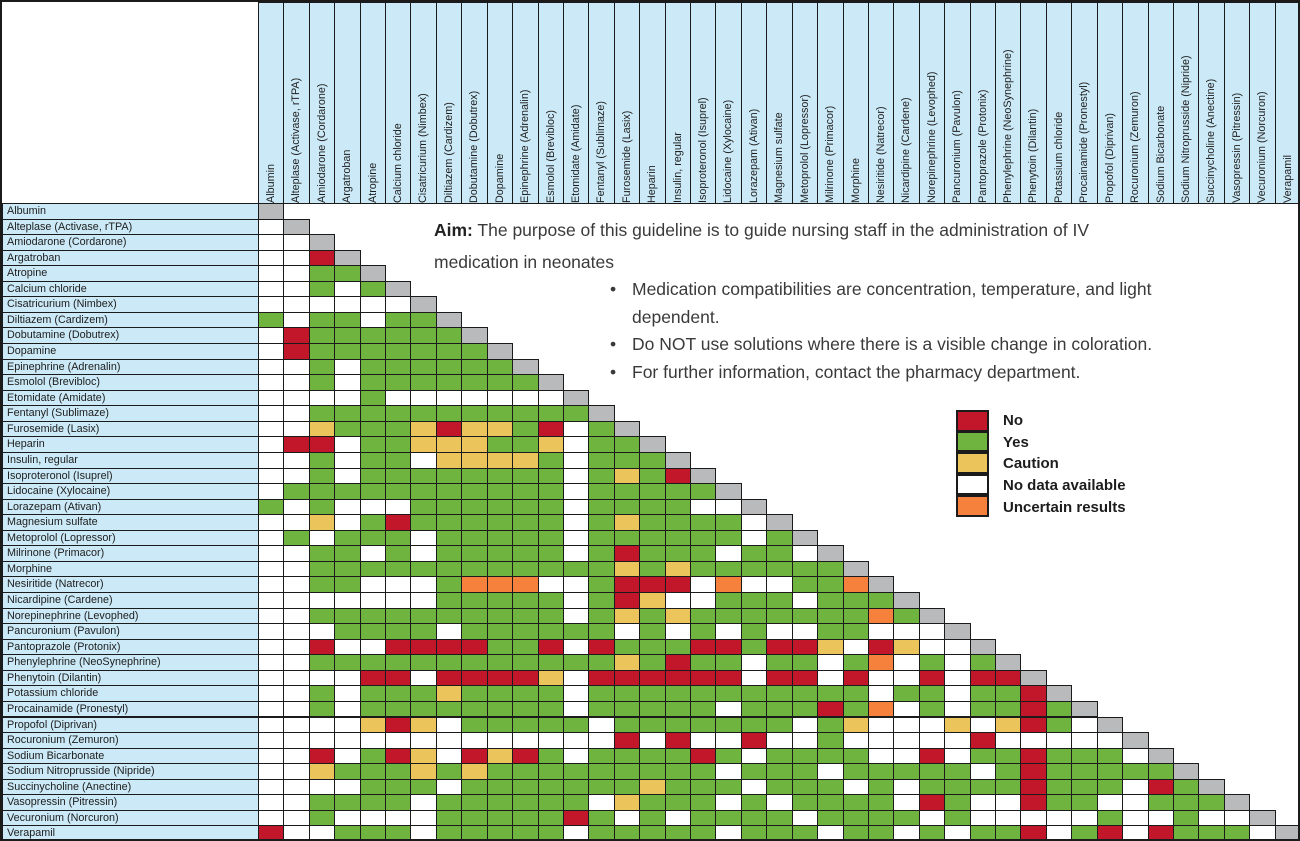  I want to click on row-label: Phenylephrine (NeoSynephrine), so click(130, 662).